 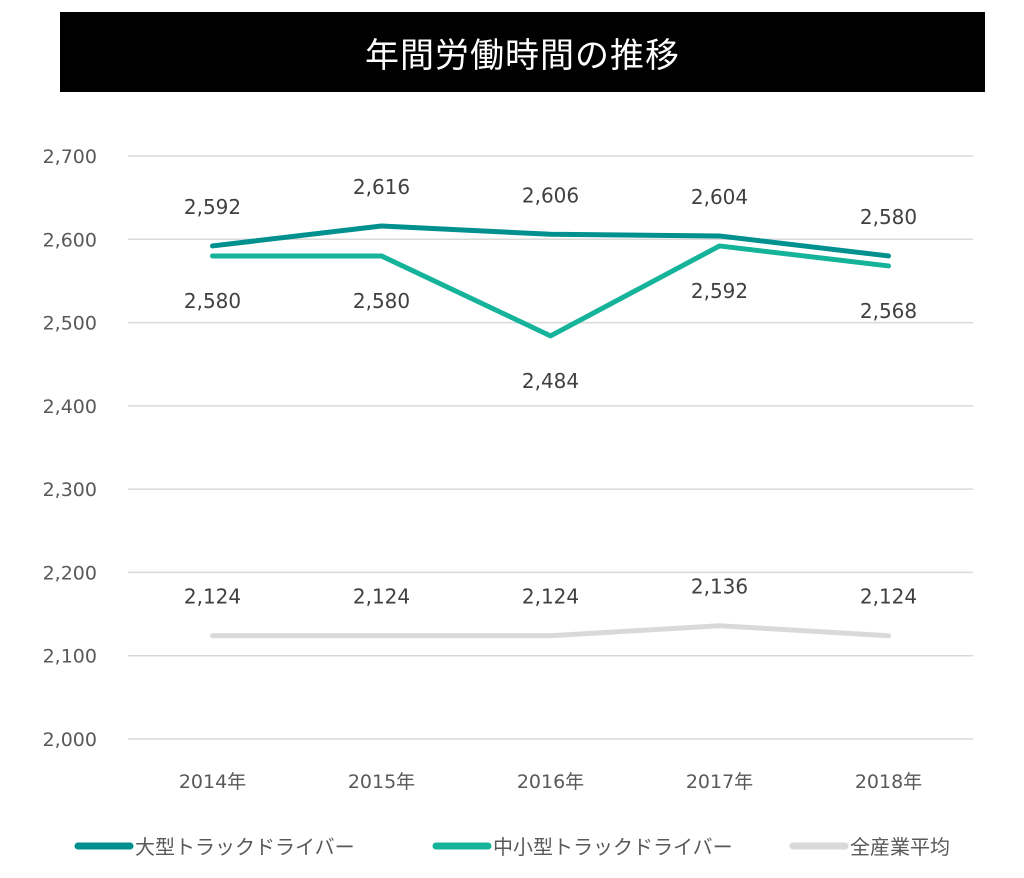 What do you see at coordinates (613, 847) in the screenshot?
I see `legend-label: 中小型トラックドライバー` at bounding box center [613, 847].